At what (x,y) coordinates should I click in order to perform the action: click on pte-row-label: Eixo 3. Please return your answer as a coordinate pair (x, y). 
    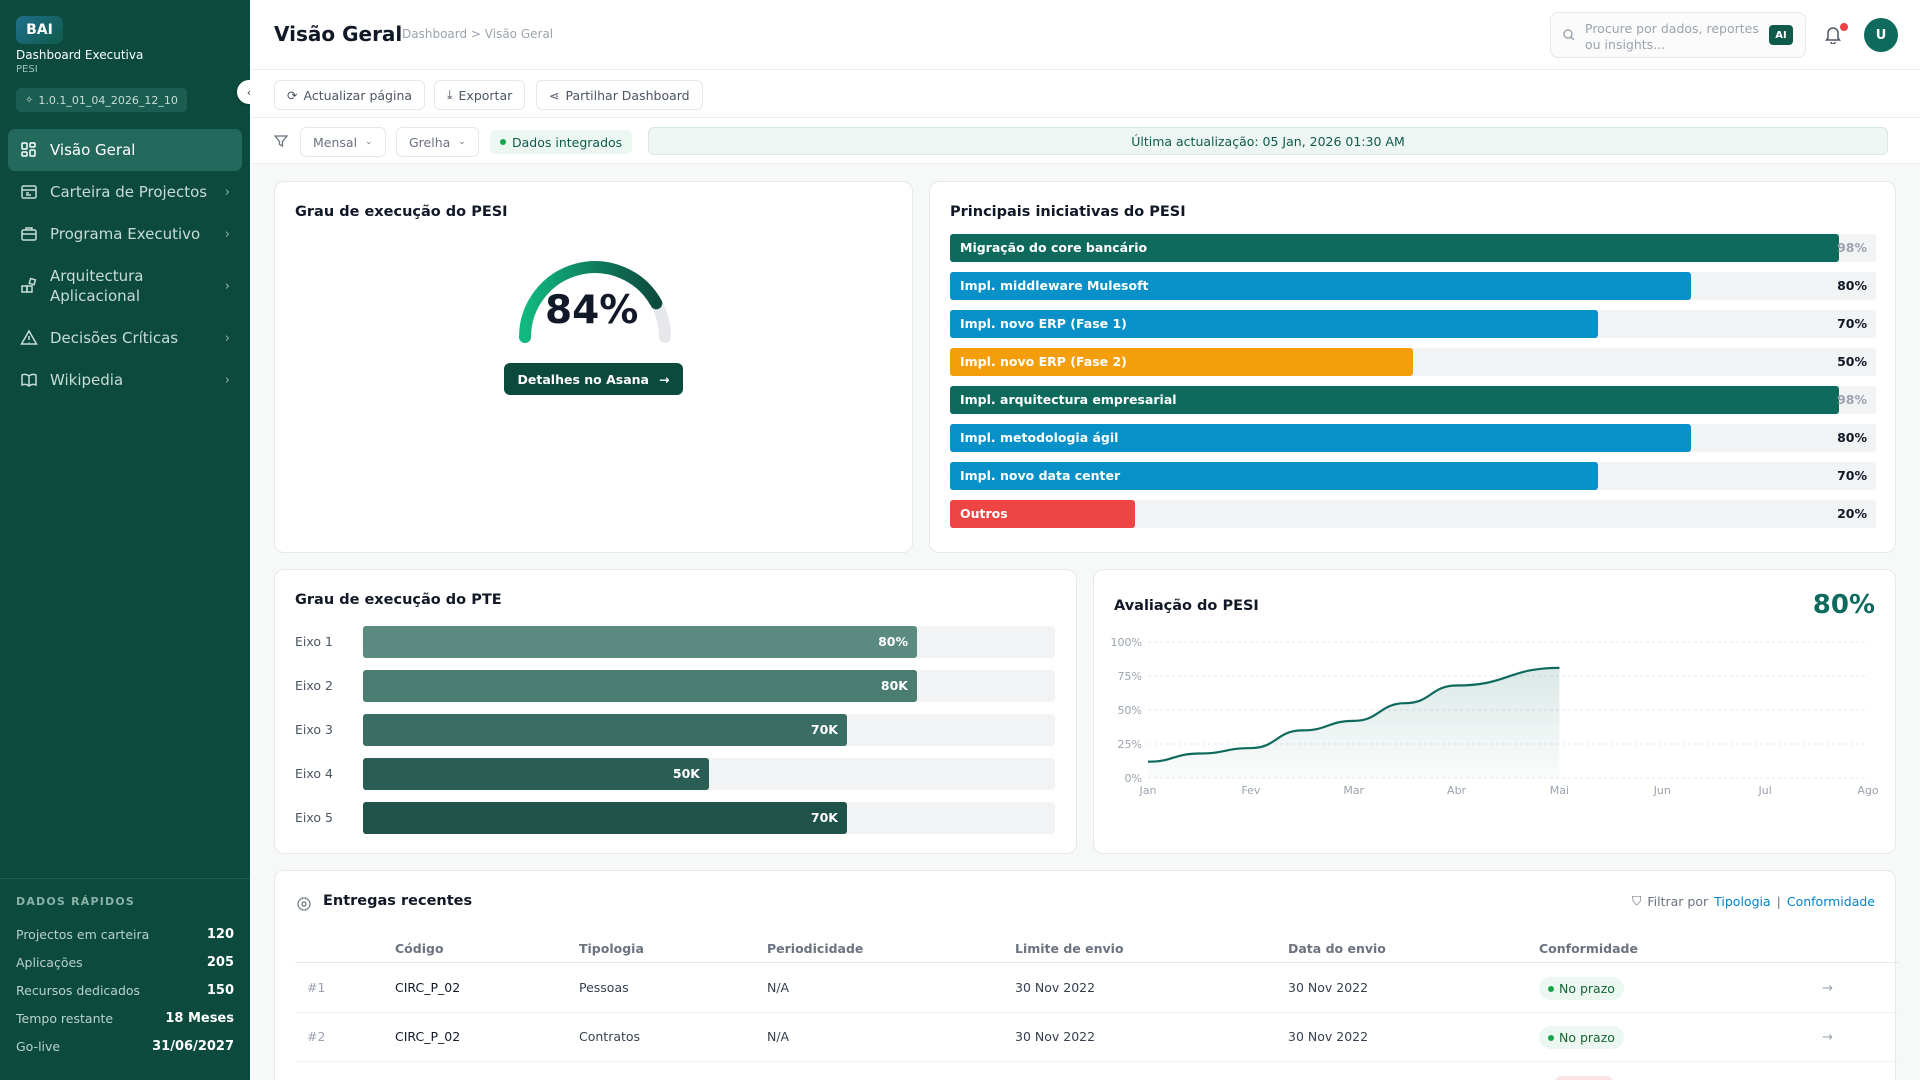
    Looking at the image, I should click on (314, 729).